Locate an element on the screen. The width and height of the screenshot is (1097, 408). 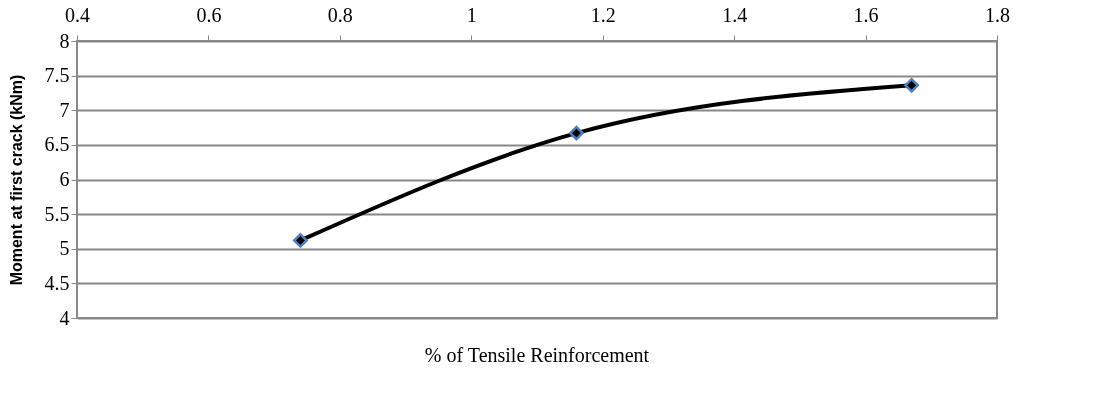
x-tick-label: 0.8 is located at coordinates (340, 14).